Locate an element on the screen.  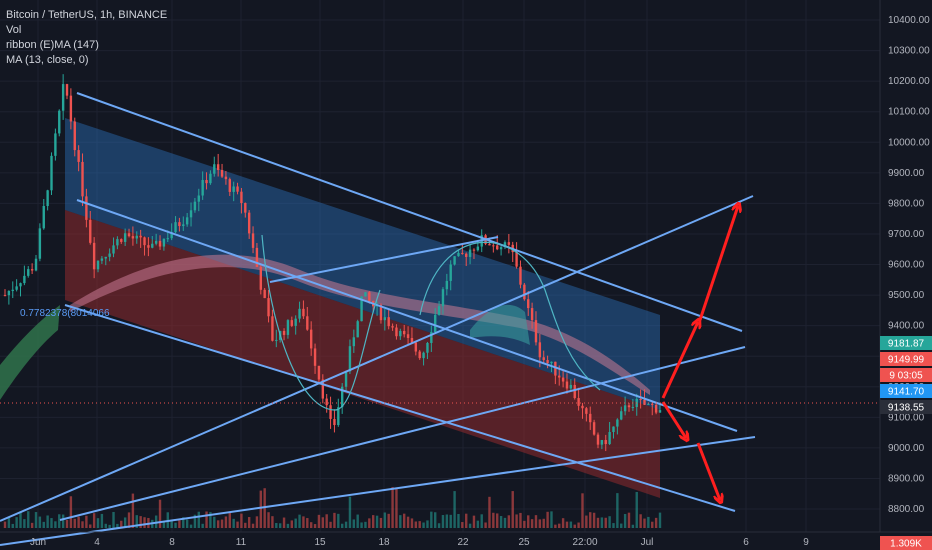
y-tick-label: 10100.00 is located at coordinates (909, 112).